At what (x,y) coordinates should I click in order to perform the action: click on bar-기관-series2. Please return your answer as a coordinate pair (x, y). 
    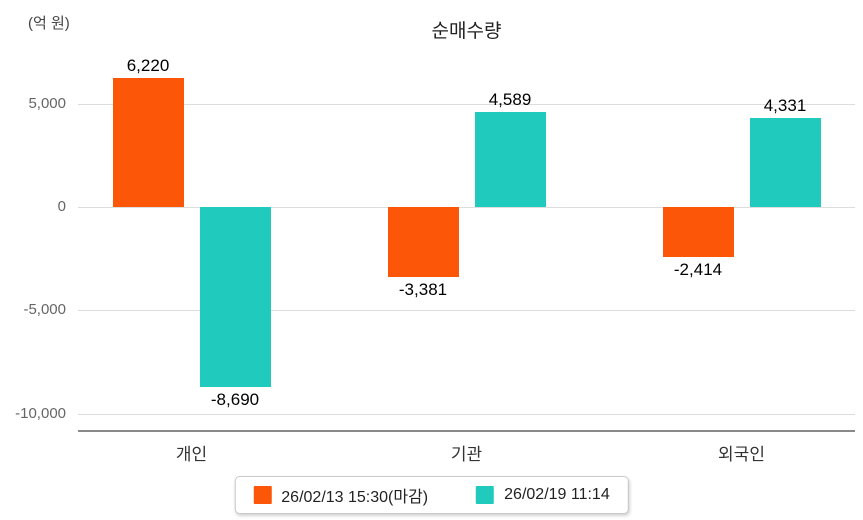
    Looking at the image, I should click on (510, 159).